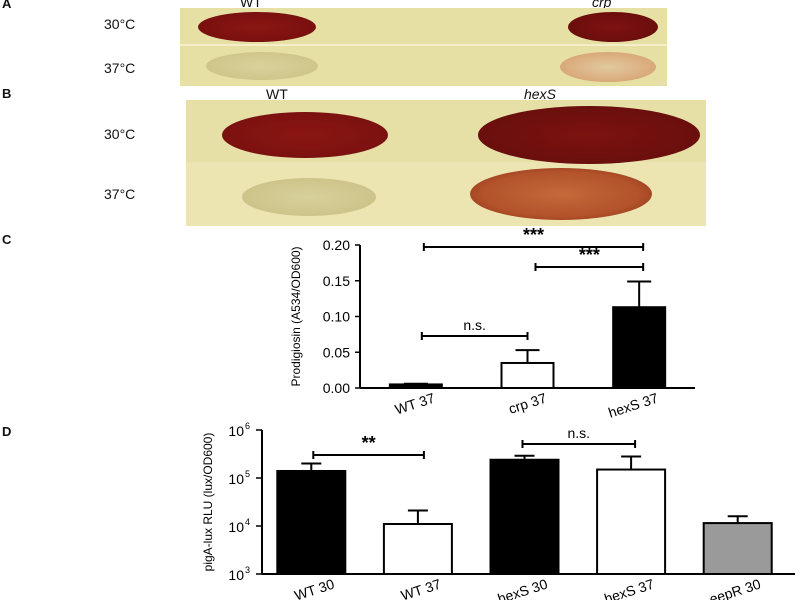 The image size is (800, 600). Describe the element at coordinates (251, 5) in the screenshot. I see `panel-a-strain-wt: WT` at that location.